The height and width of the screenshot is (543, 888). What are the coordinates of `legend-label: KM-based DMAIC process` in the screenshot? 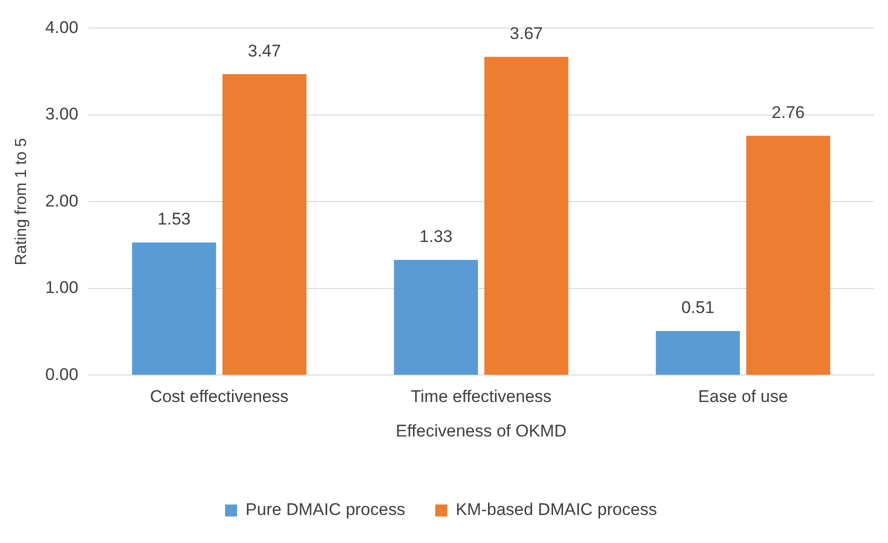 It's located at (556, 510).